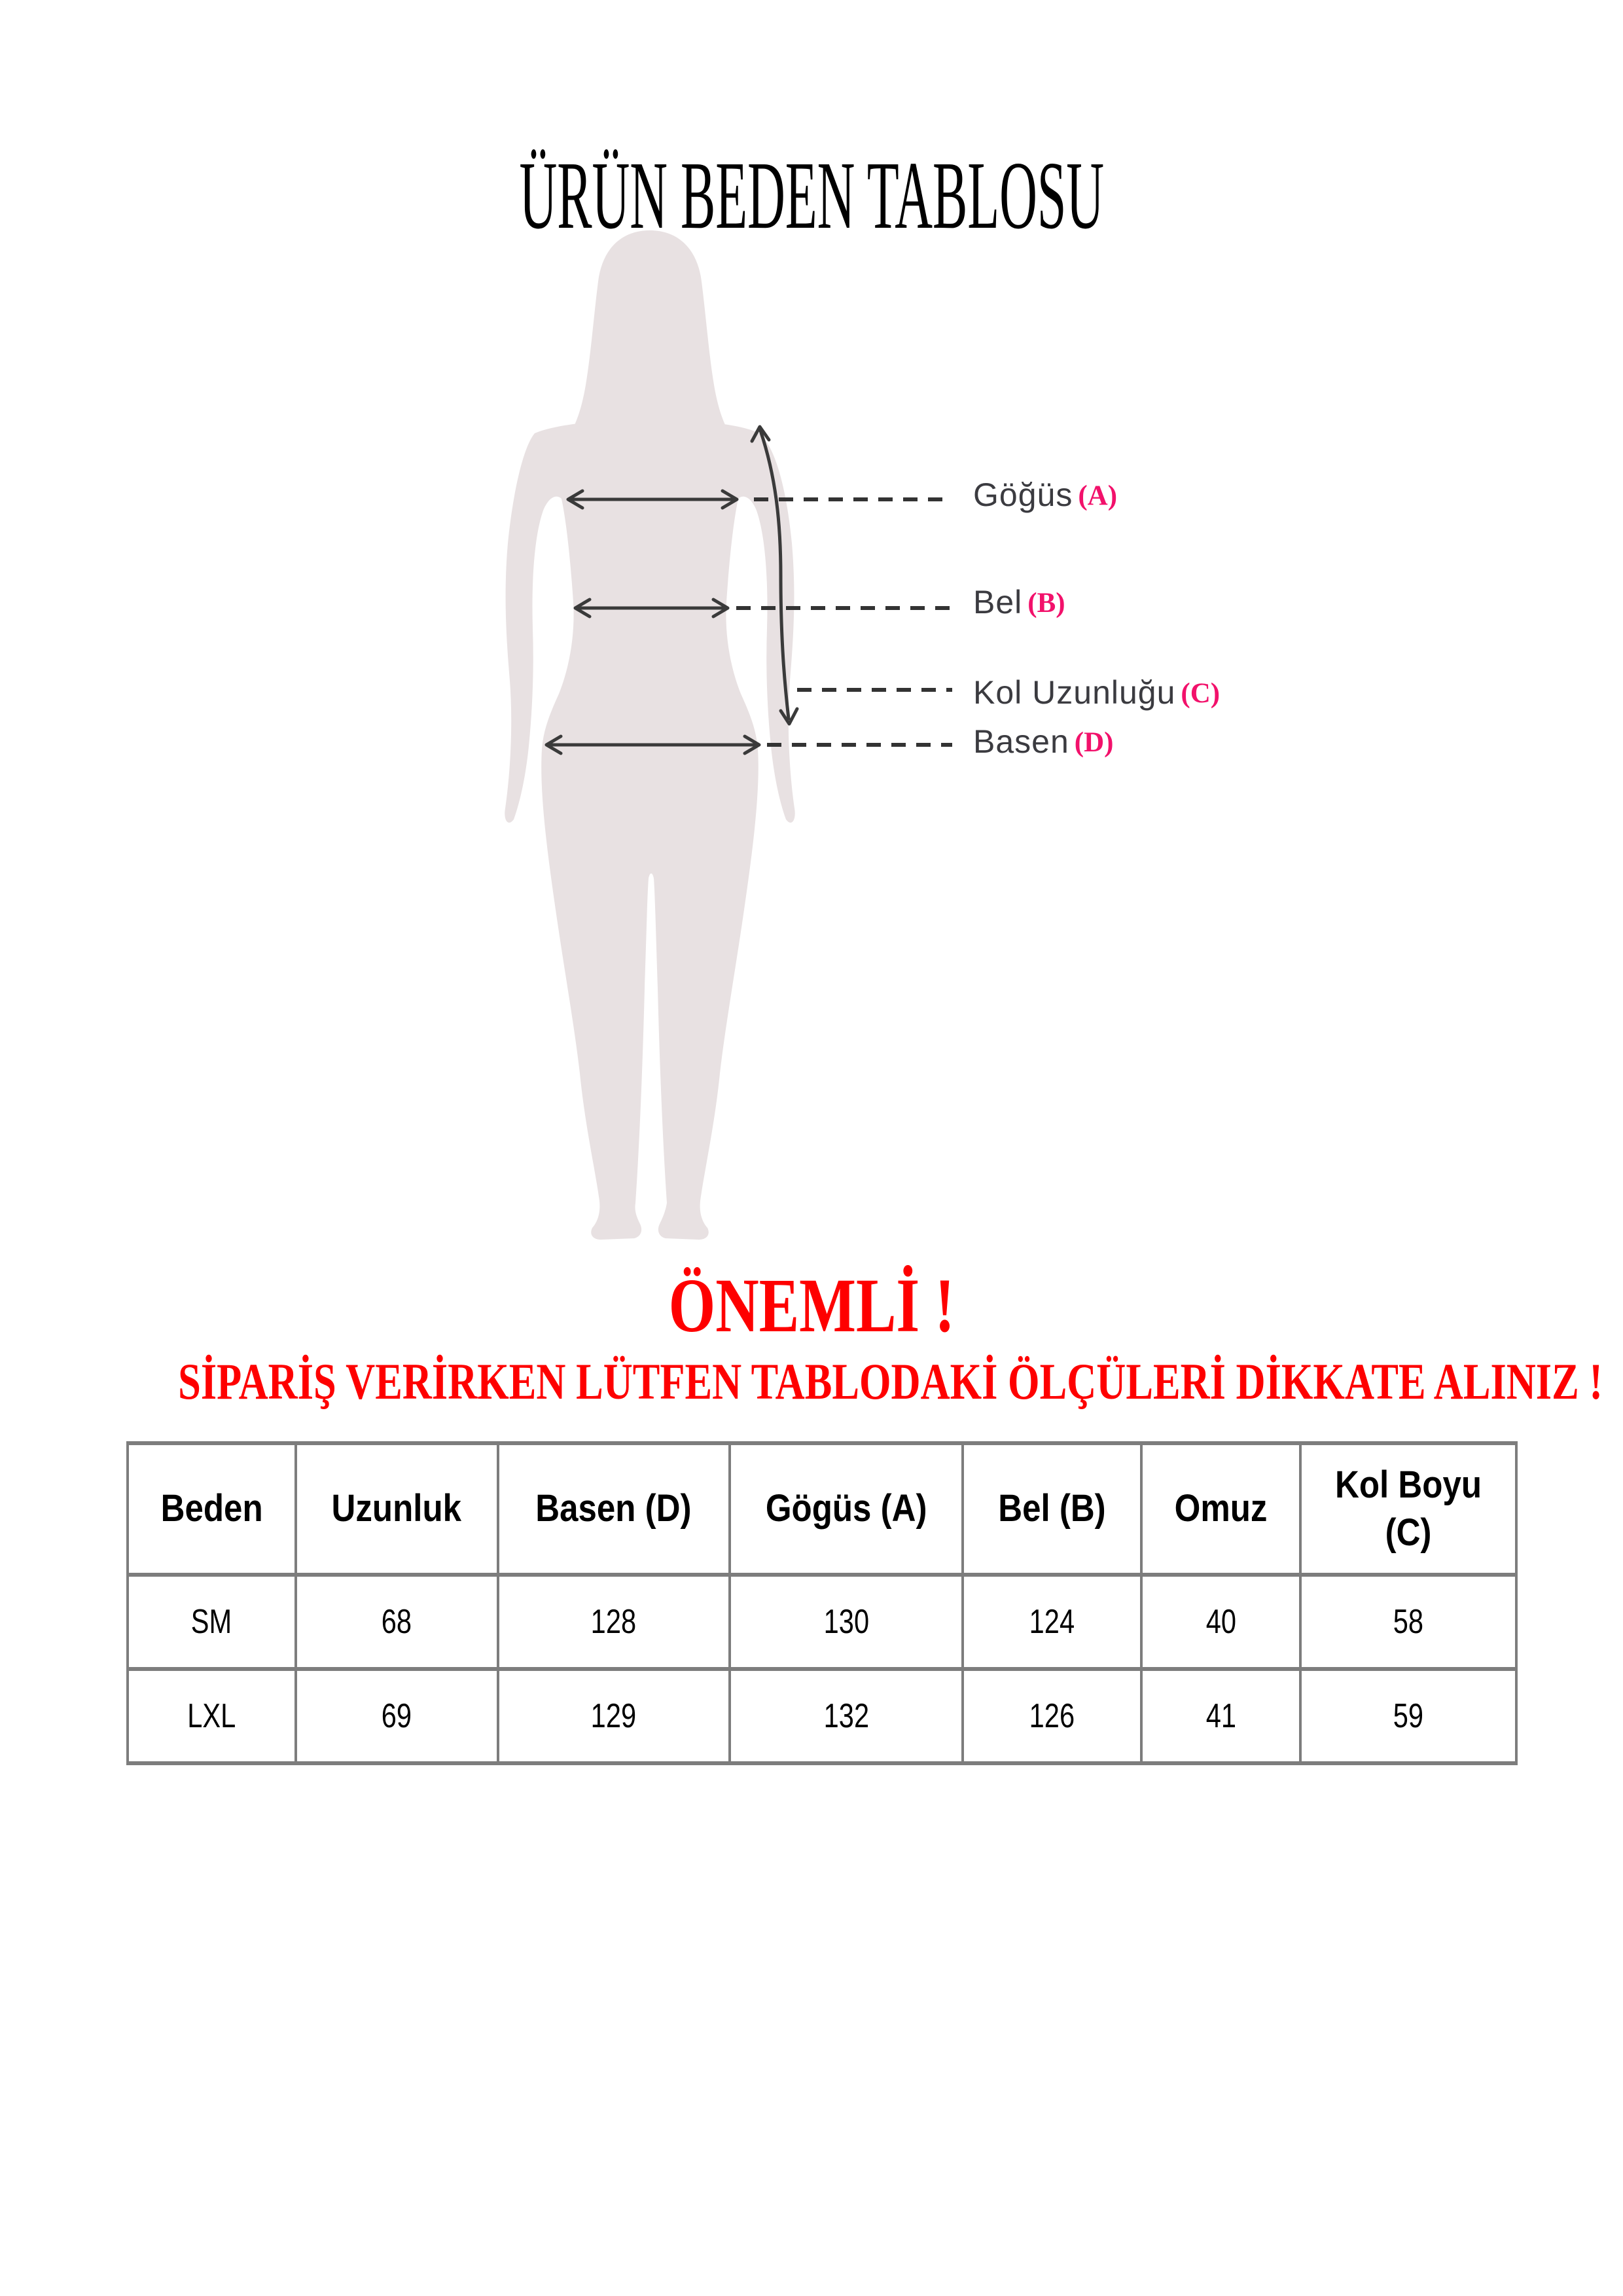 This screenshot has width=1623, height=2296. I want to click on label-hip-letter: (D), so click(1094, 742).